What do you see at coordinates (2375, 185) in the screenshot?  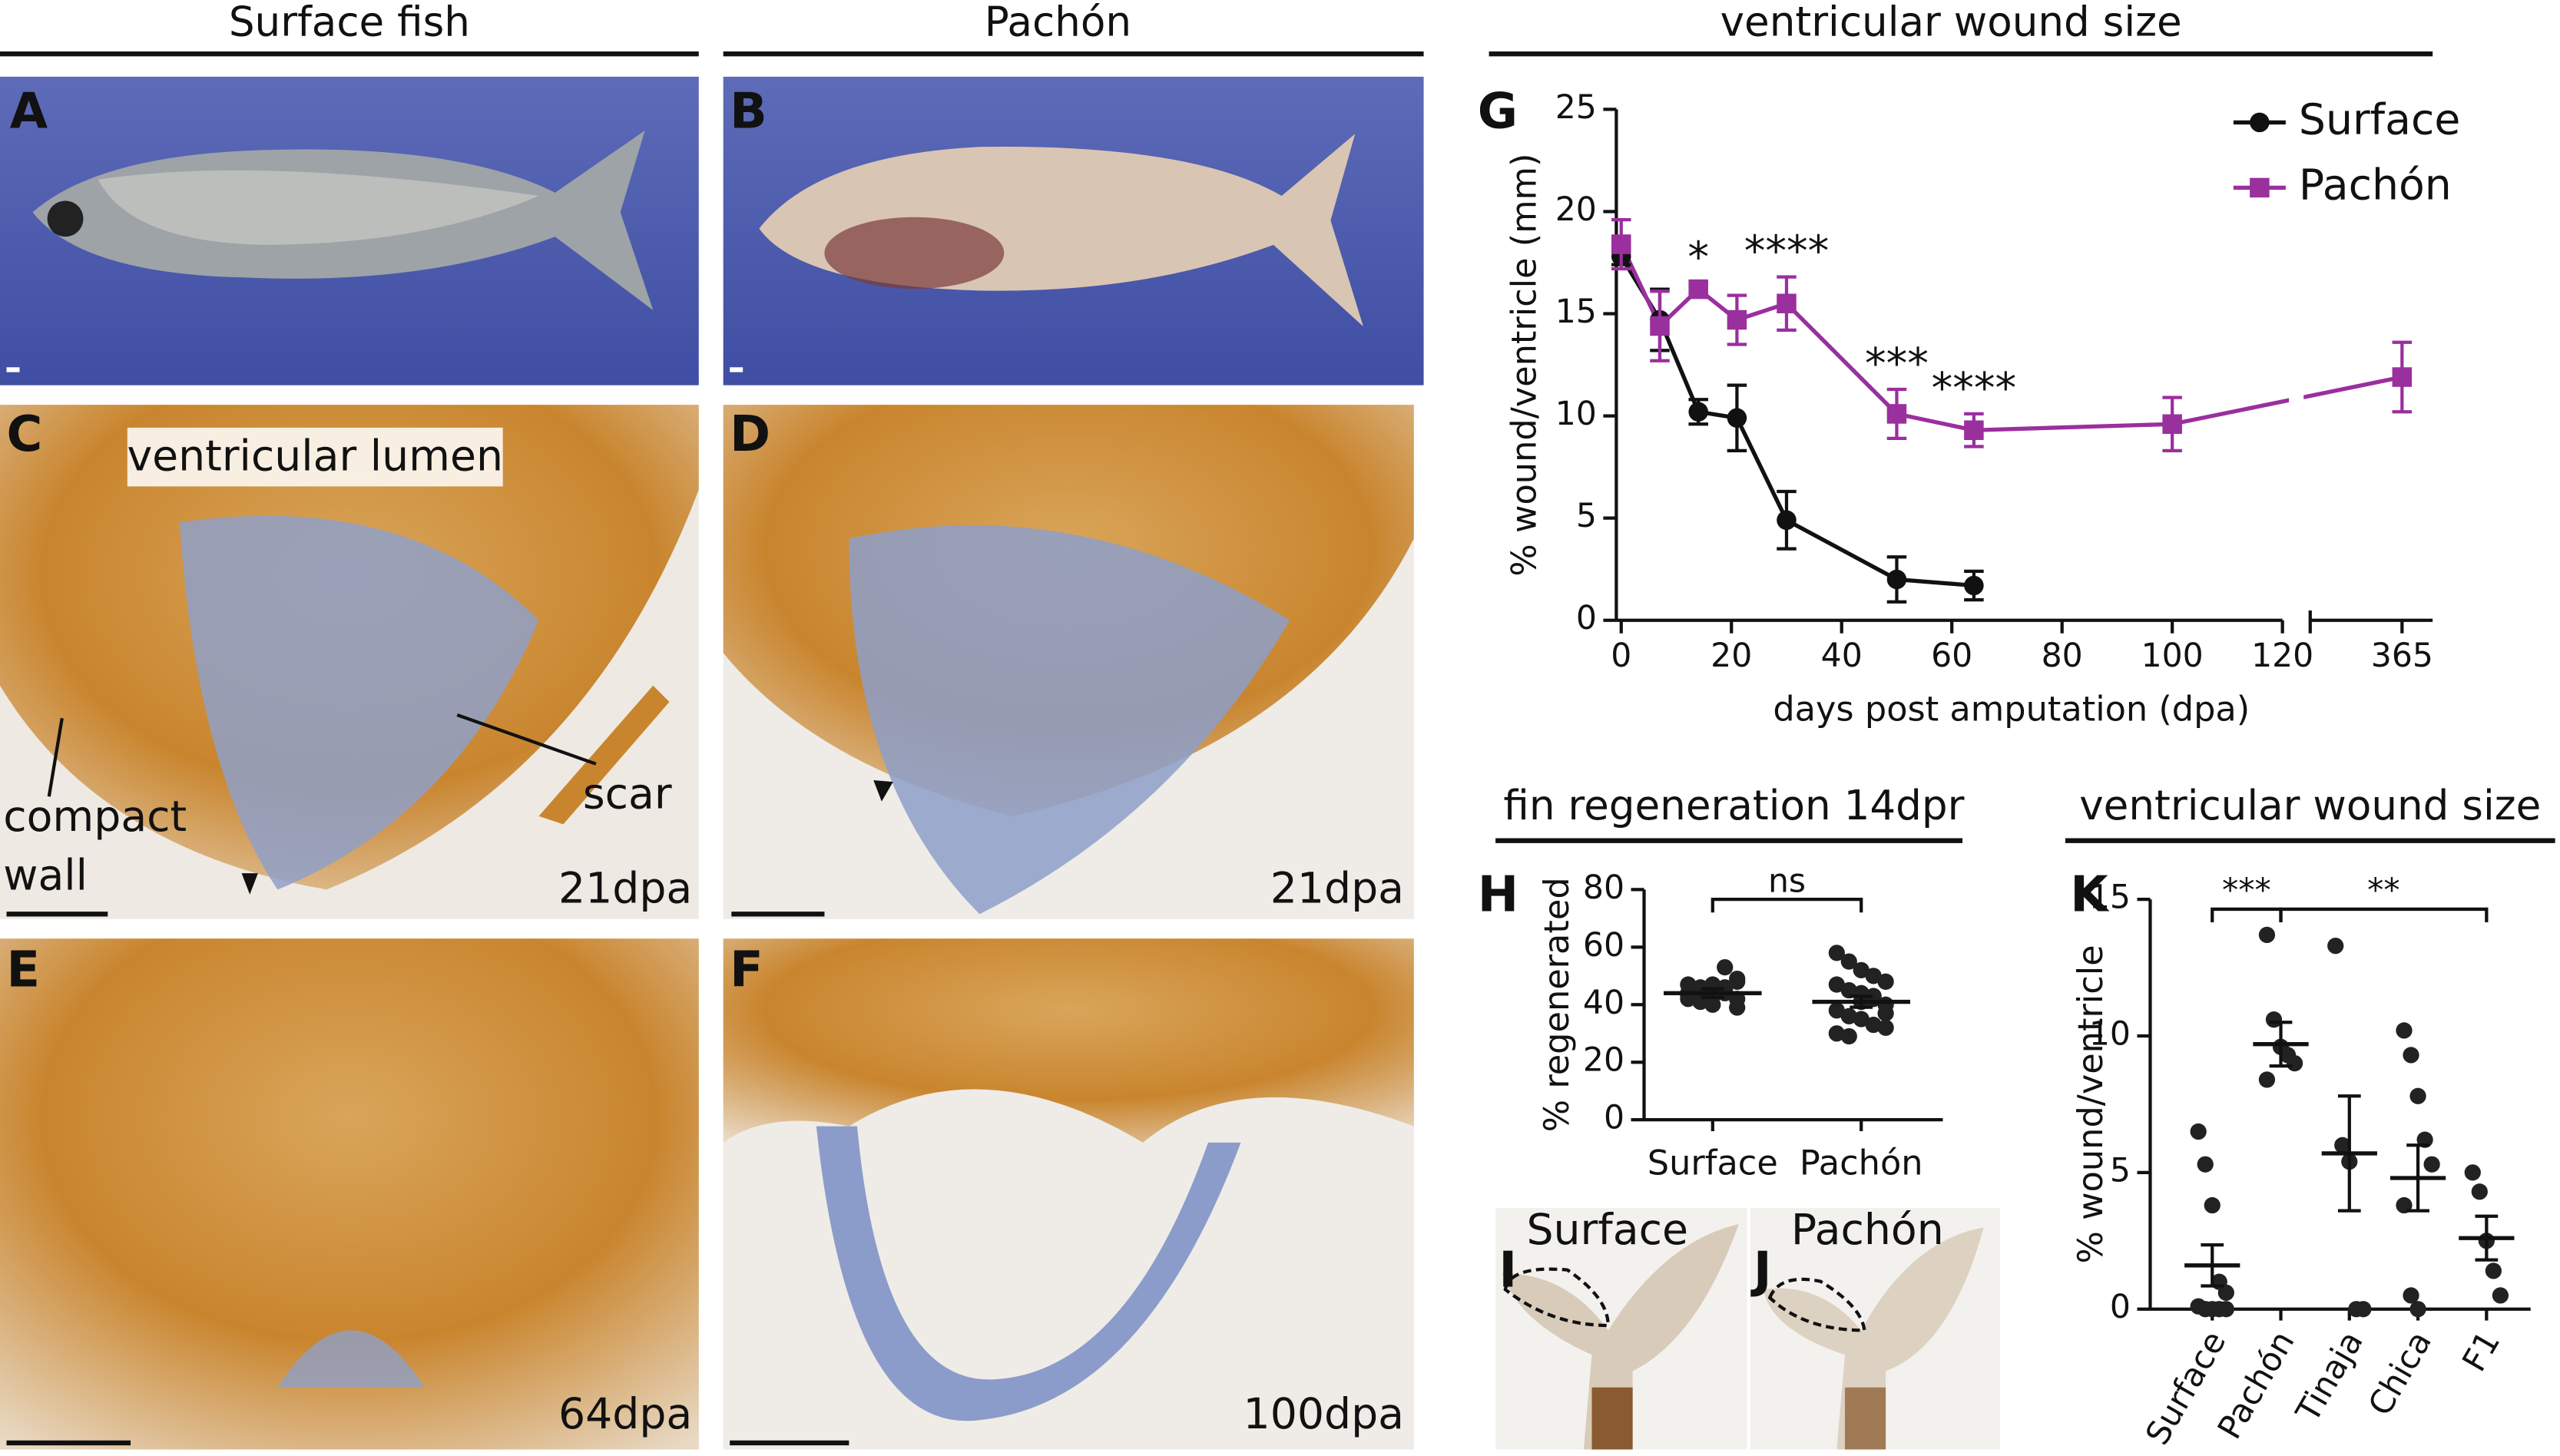 I see `legend-label: Pachón` at bounding box center [2375, 185].